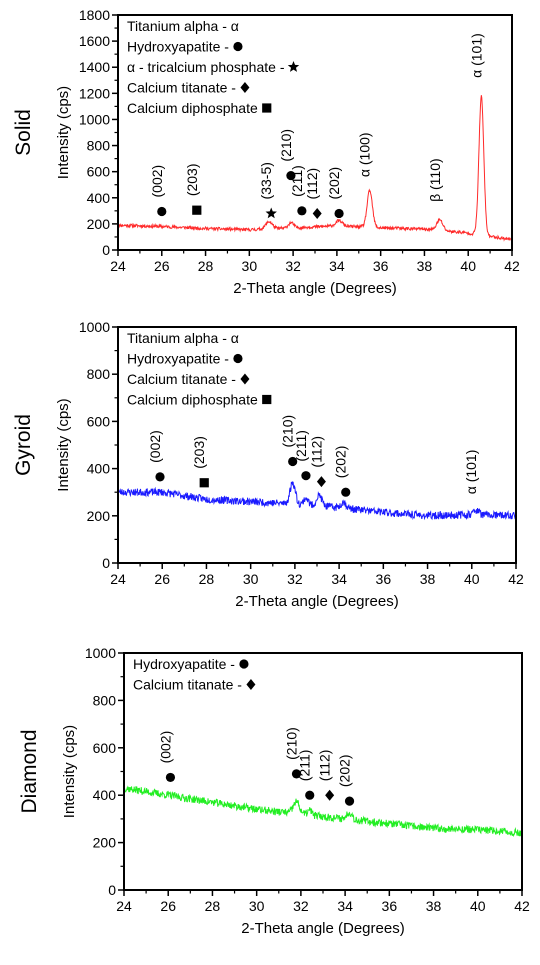  What do you see at coordinates (199, 452) in the screenshot?
I see `peak-label: (203)` at bounding box center [199, 452].